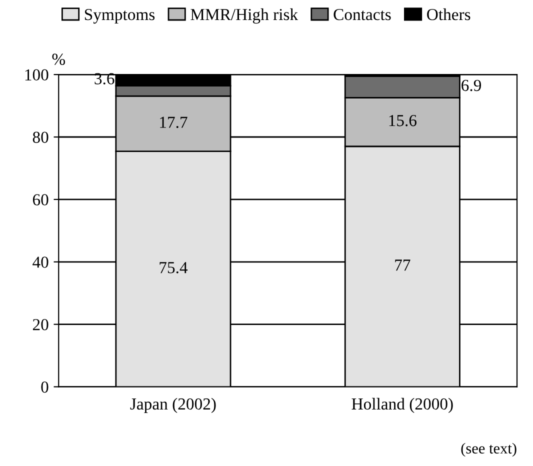  What do you see at coordinates (472, 86) in the screenshot?
I see `data-label: 6.9` at bounding box center [472, 86].